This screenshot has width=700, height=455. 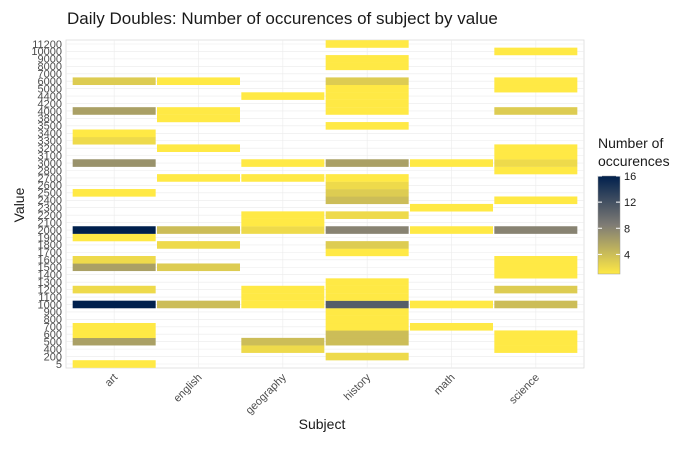 What do you see at coordinates (50, 186) in the screenshot?
I see `y-tick-label: 2600` at bounding box center [50, 186].